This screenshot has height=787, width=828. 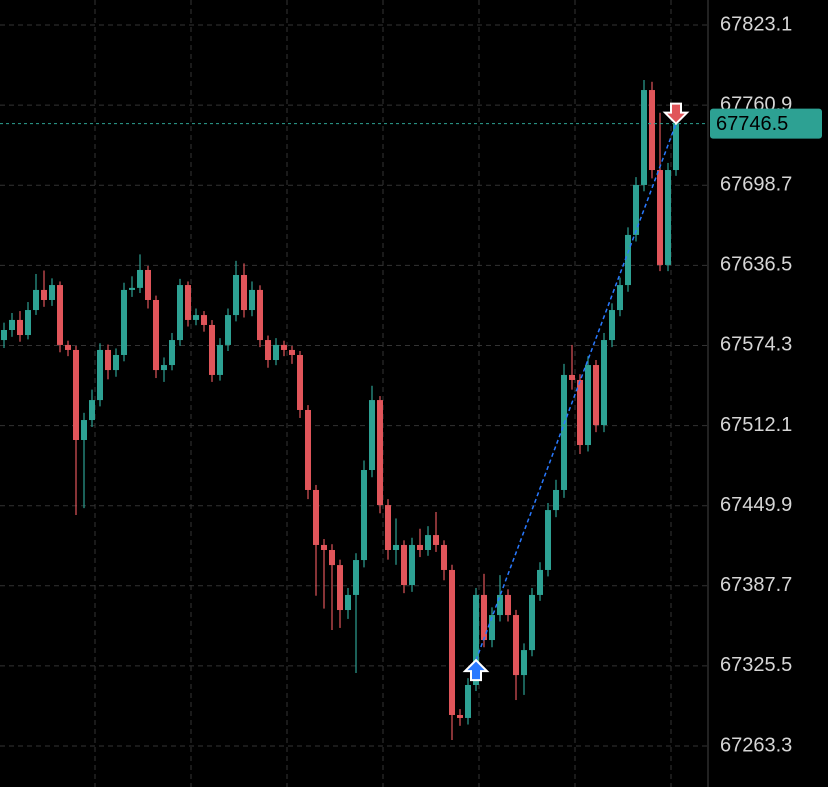 I want to click on y-tick-label: 67387.7, so click(x=756, y=585).